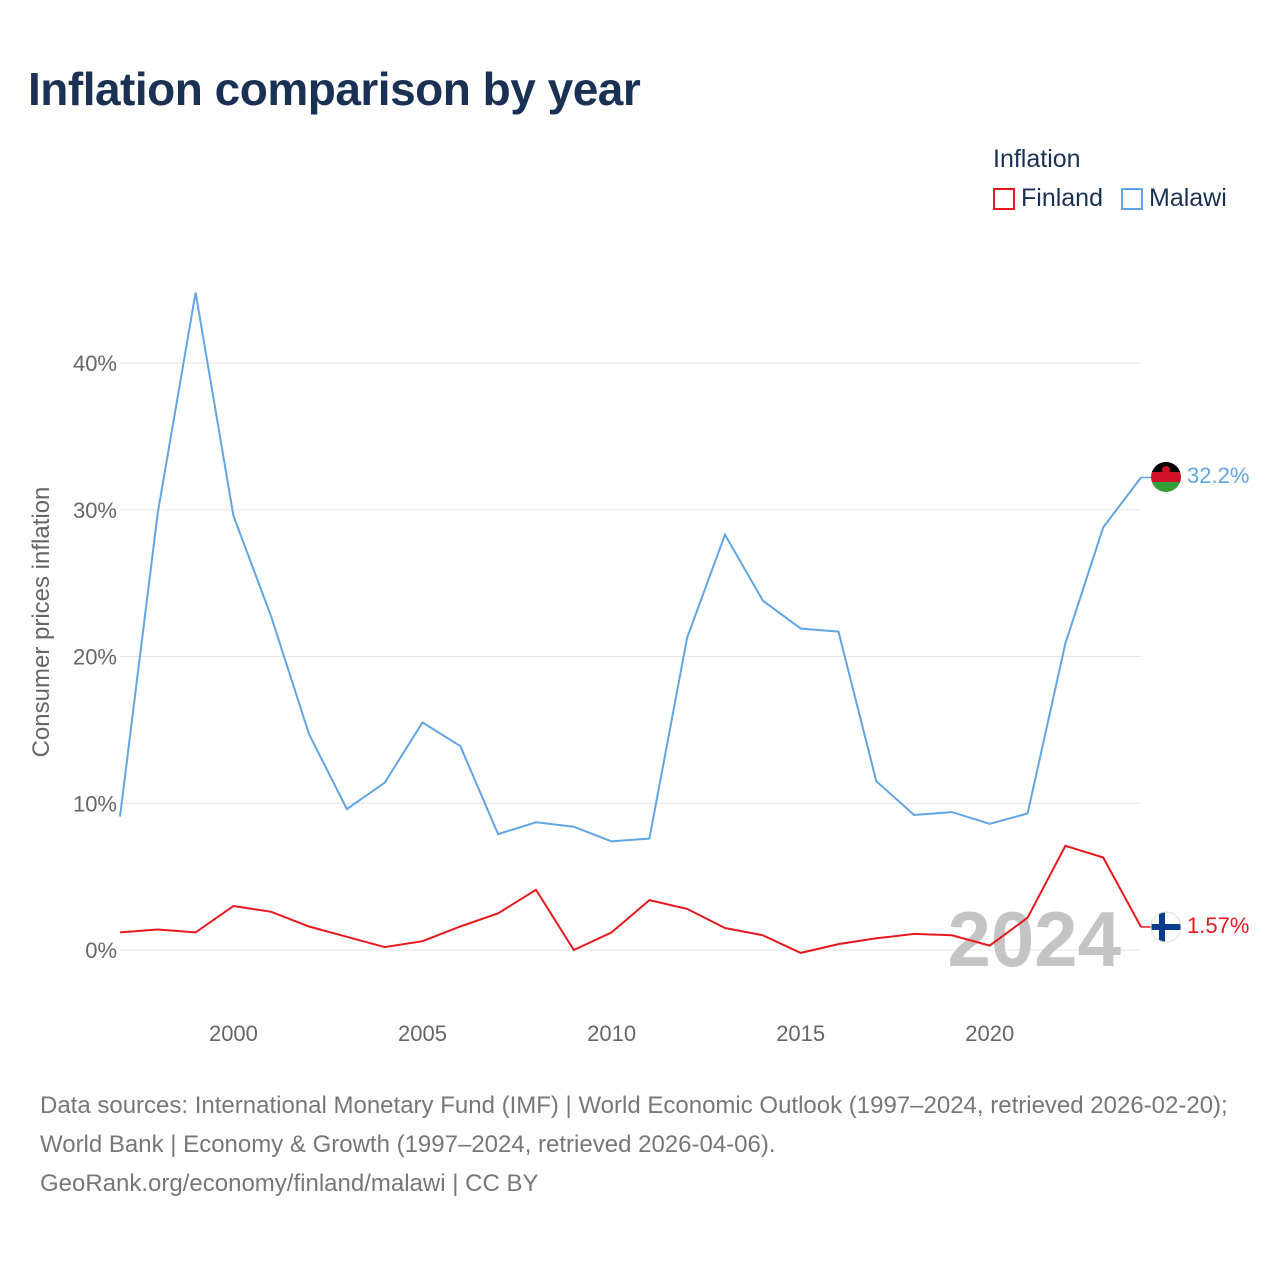 This screenshot has height=1280, width=1280. I want to click on legend-item-malawi: Malawi, so click(1174, 198).